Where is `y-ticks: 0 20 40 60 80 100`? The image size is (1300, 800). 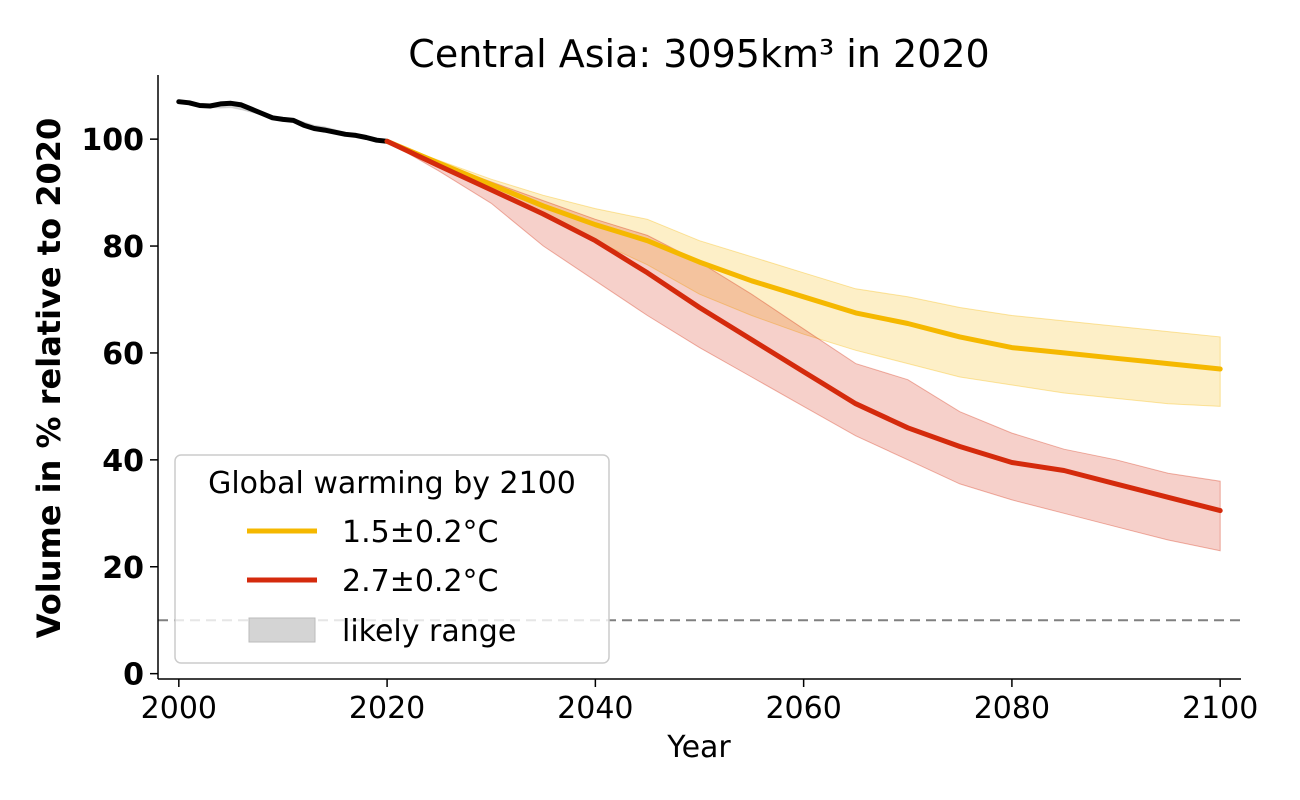
y-ticks: 0 20 40 60 80 100 is located at coordinates (119, 408).